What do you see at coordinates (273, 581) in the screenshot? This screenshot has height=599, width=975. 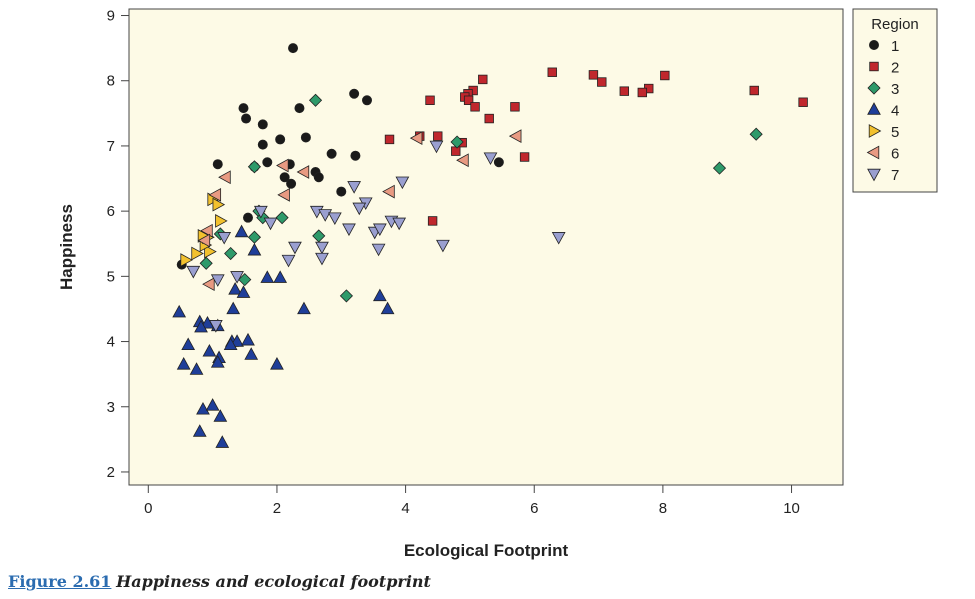 I see `figure-caption-text: Happiness and ecological footprint` at bounding box center [273, 581].